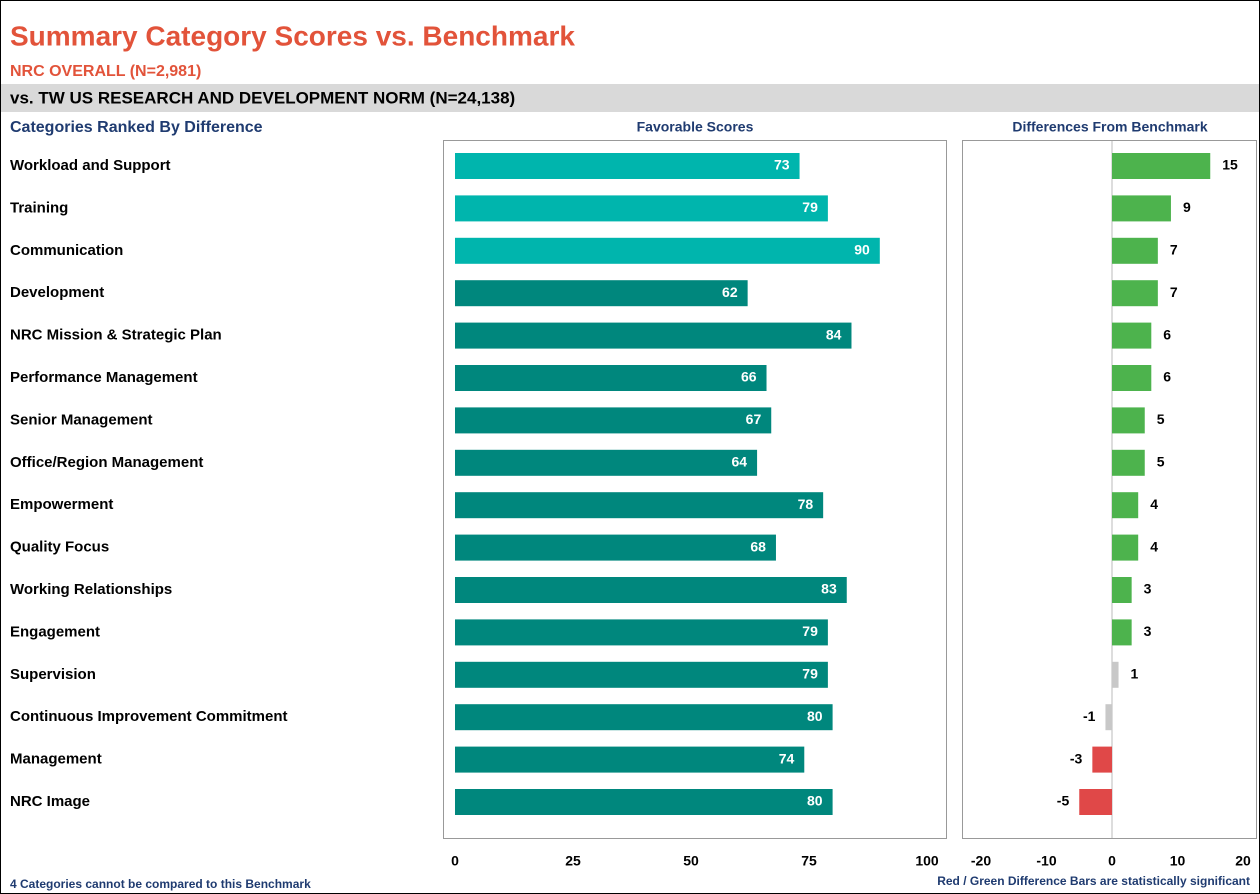  Describe the element at coordinates (90, 165) in the screenshot. I see `category-label: Workload and Support` at that location.